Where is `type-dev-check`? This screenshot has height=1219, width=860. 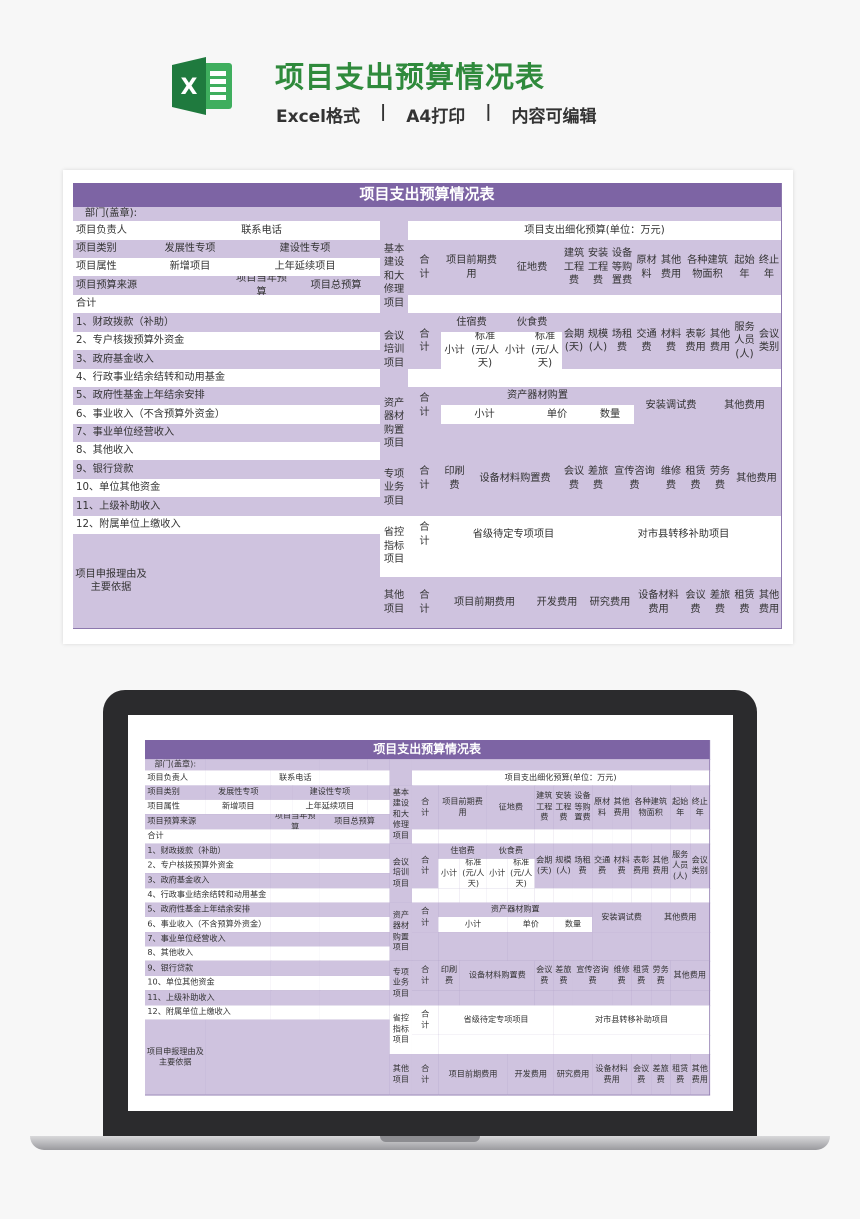 type-dev-check is located at coordinates (282, 793).